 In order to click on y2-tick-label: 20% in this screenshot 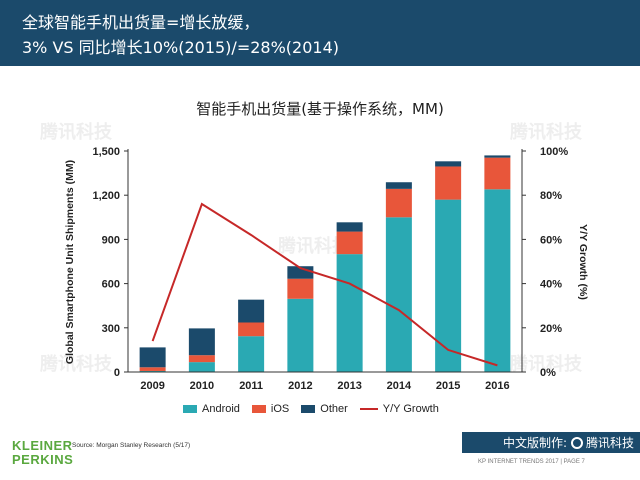, I will do `click(551, 329)`.